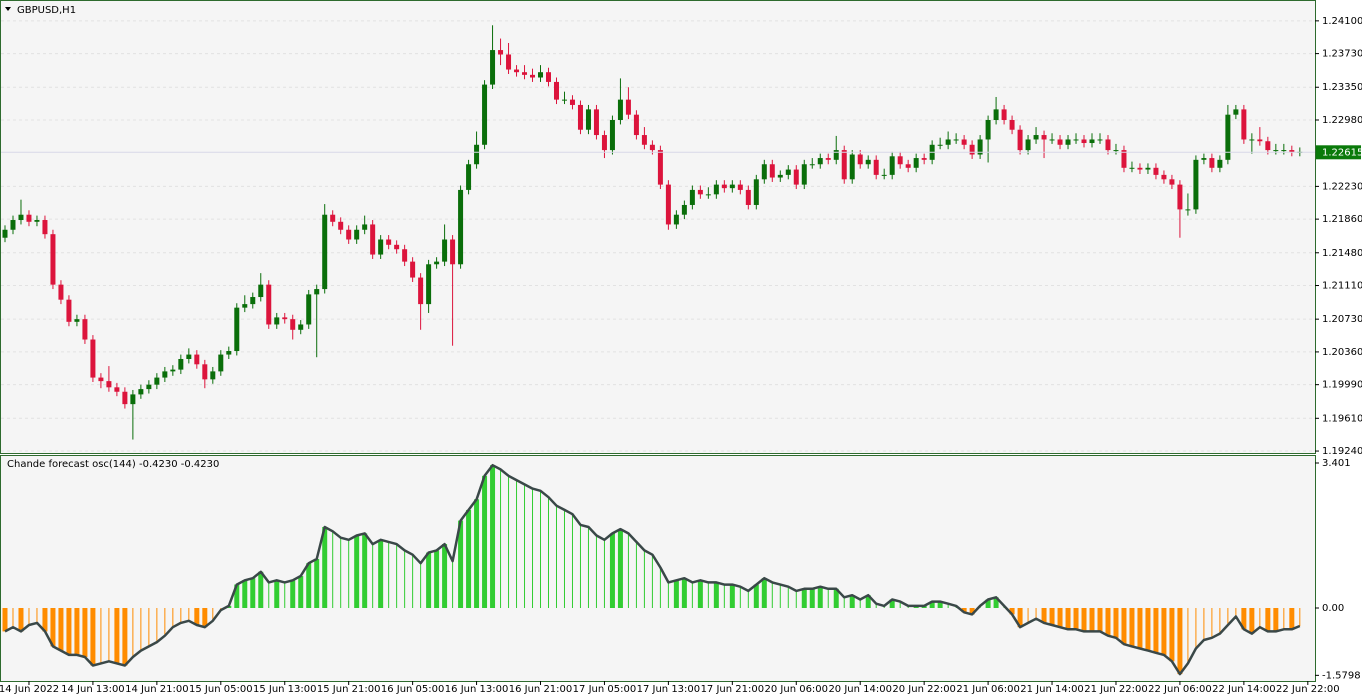 This screenshot has height=700, width=1362. I want to click on x-tick-label: 17 Jun 05:00, so click(605, 689).